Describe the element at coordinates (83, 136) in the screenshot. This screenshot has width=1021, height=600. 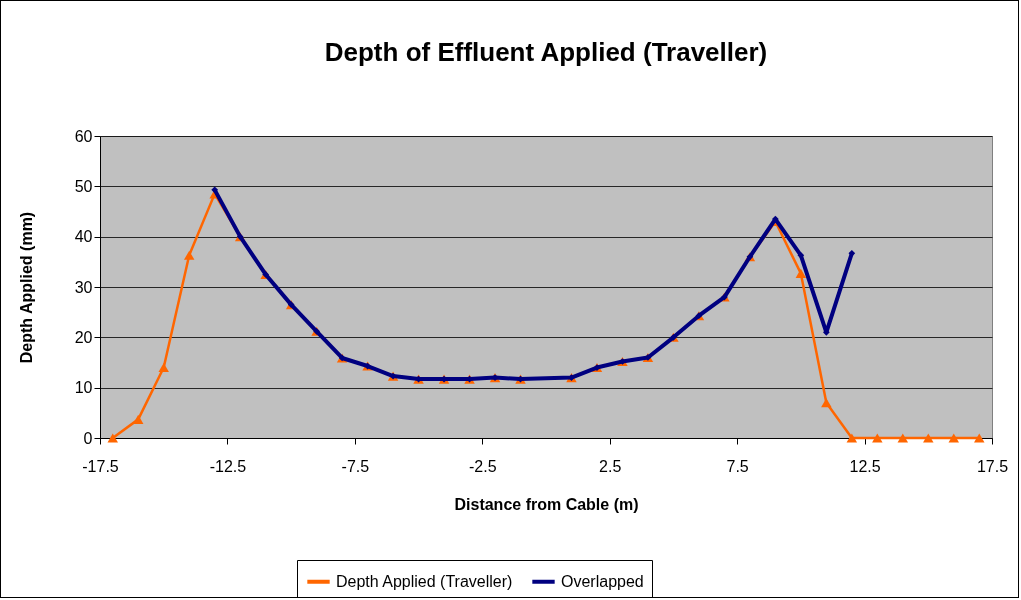
I see `y-tick-label: 60` at that location.